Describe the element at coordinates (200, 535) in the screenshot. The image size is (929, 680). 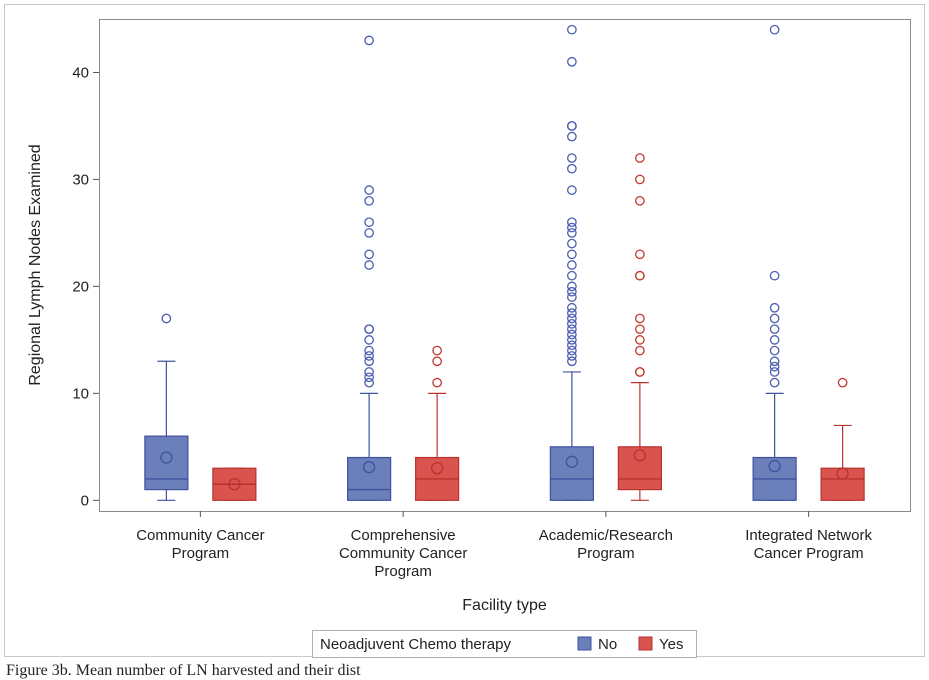
I see `x-tick-label: Community Cancer` at that location.